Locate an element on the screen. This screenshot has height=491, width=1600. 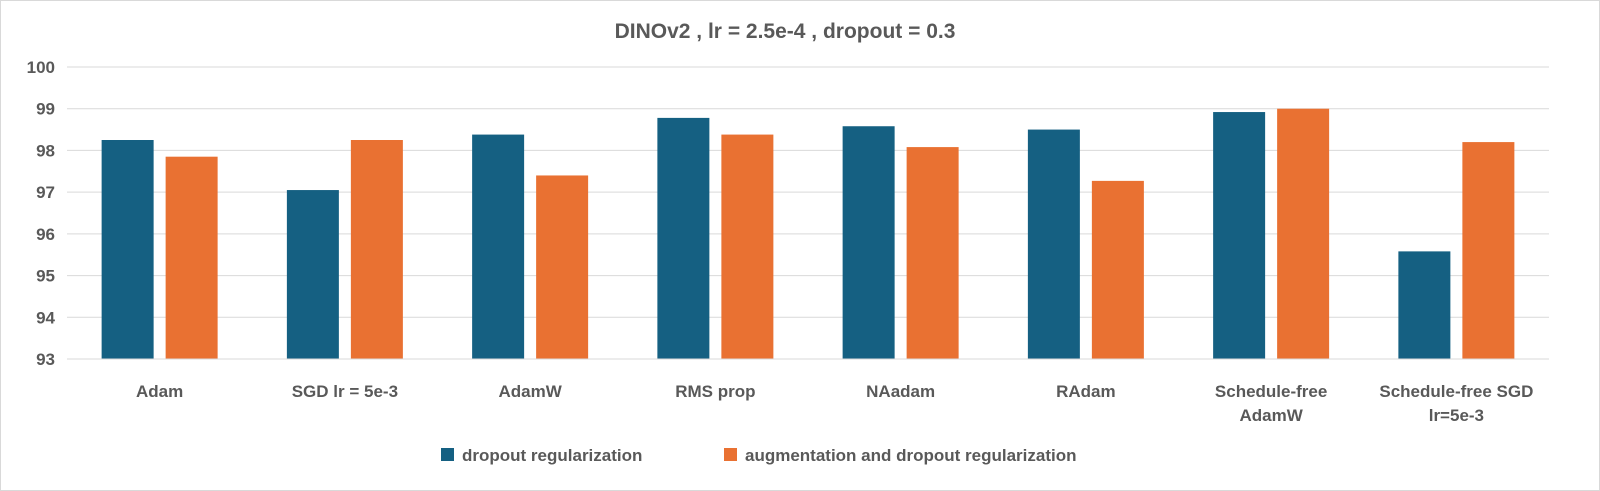
y-tick-label: 93 is located at coordinates (45, 359).